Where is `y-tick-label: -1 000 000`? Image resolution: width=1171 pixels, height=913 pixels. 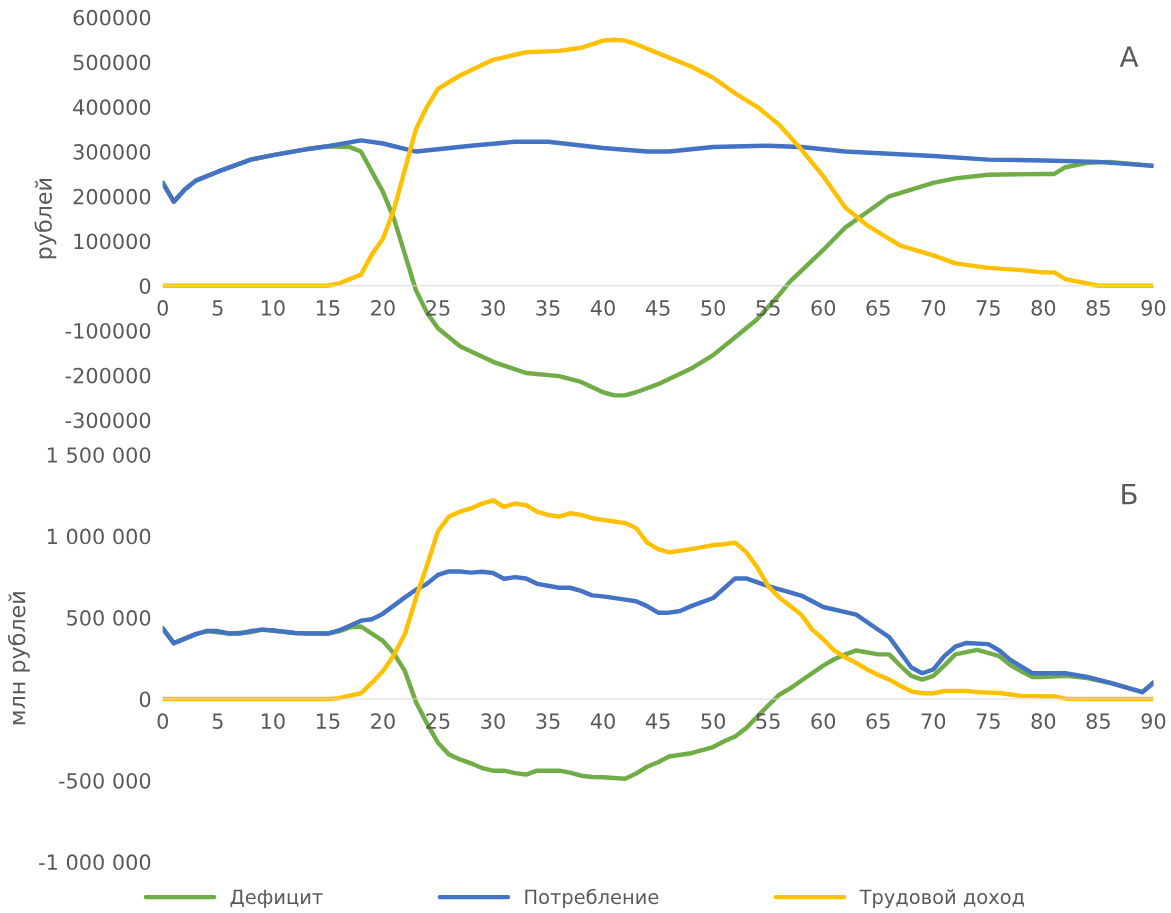 y-tick-label: -1 000 000 is located at coordinates (95, 862).